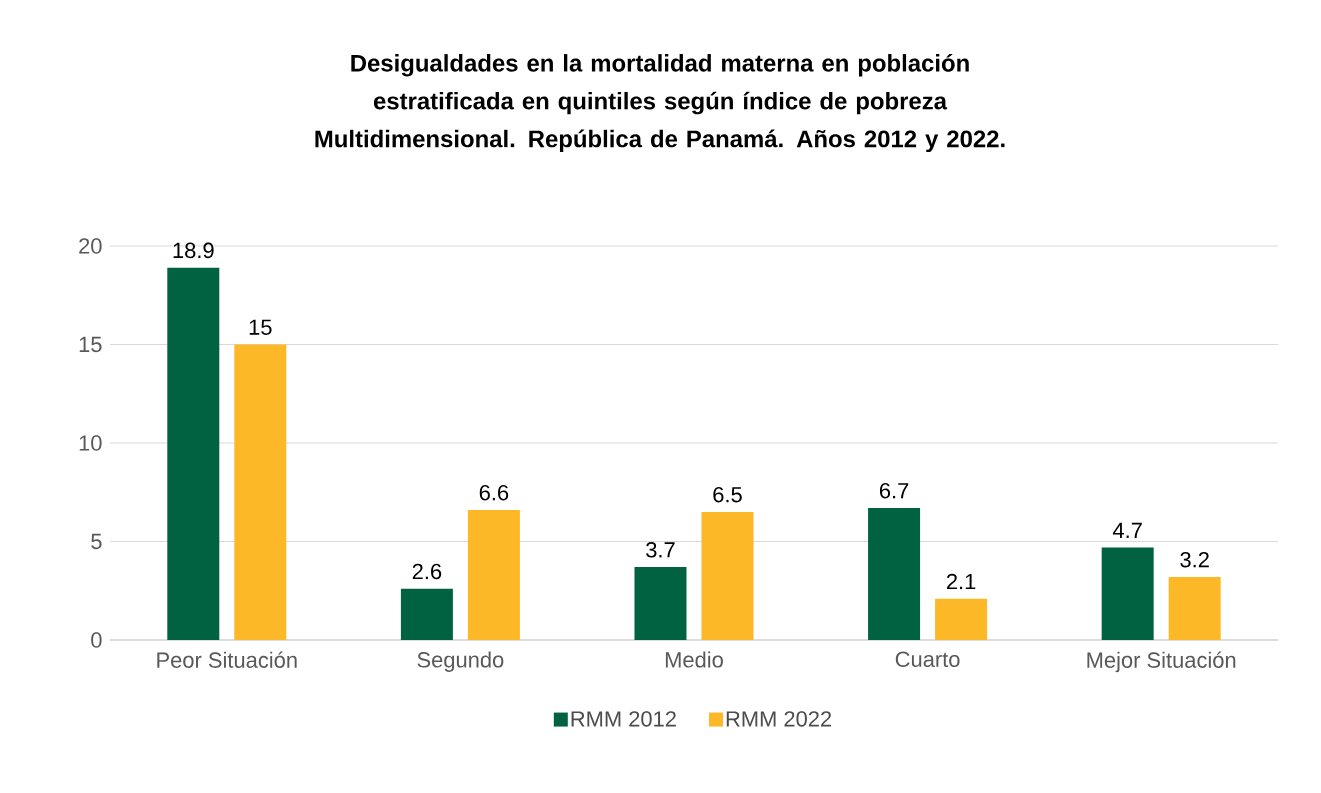 The width and height of the screenshot is (1321, 793). Describe the element at coordinates (727, 494) in the screenshot. I see `data-label: 6.5` at that location.